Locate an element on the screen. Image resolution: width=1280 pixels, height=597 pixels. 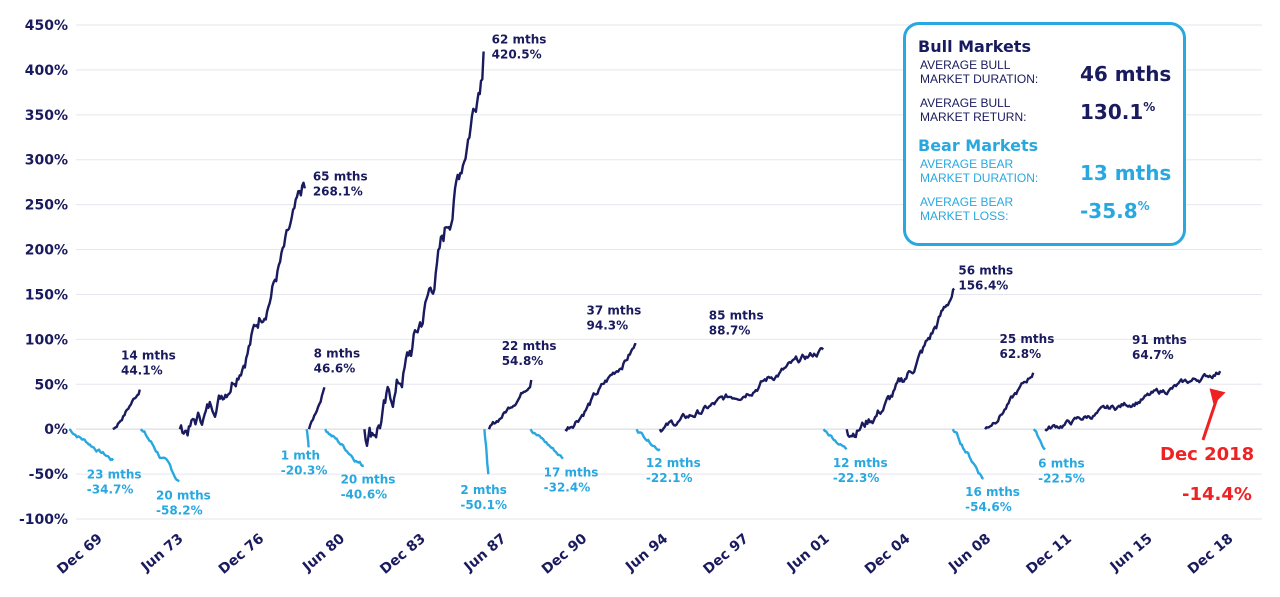
x-tick-label: Dec 18 is located at coordinates (1210, 554).